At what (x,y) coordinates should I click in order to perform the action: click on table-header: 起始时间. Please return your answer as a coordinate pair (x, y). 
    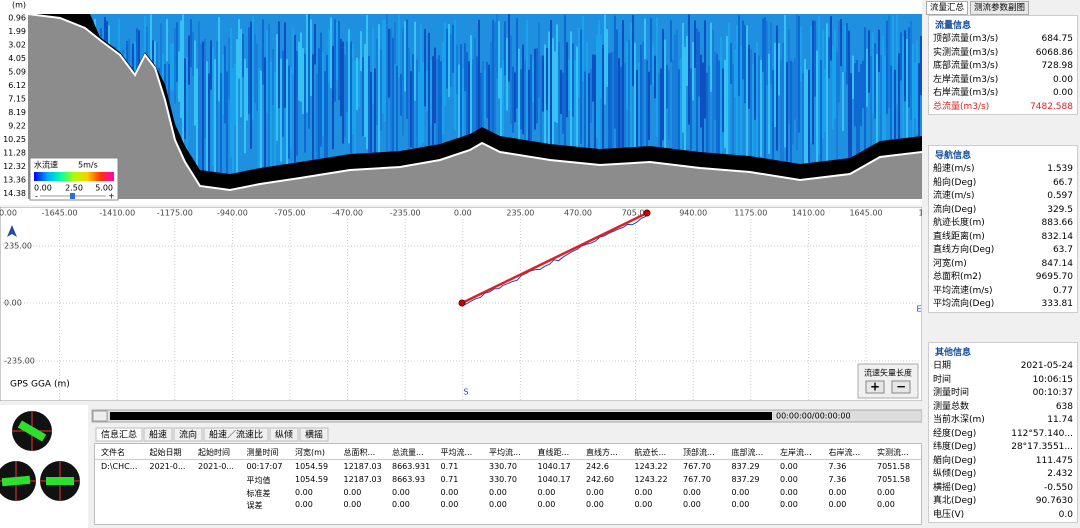
    Looking at the image, I should click on (214, 452).